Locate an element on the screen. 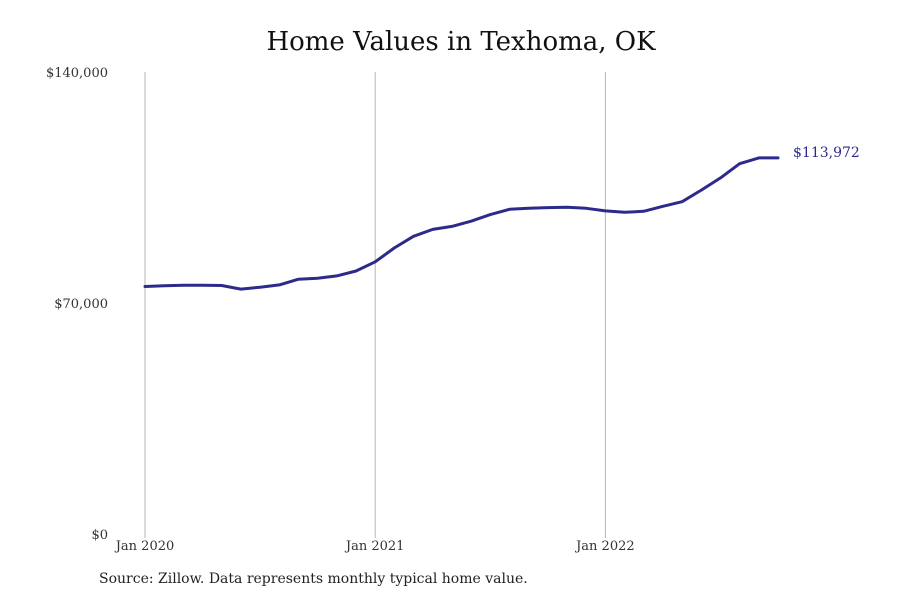 The image size is (900, 600). x-tick-label: Jan 2022 is located at coordinates (604, 546).